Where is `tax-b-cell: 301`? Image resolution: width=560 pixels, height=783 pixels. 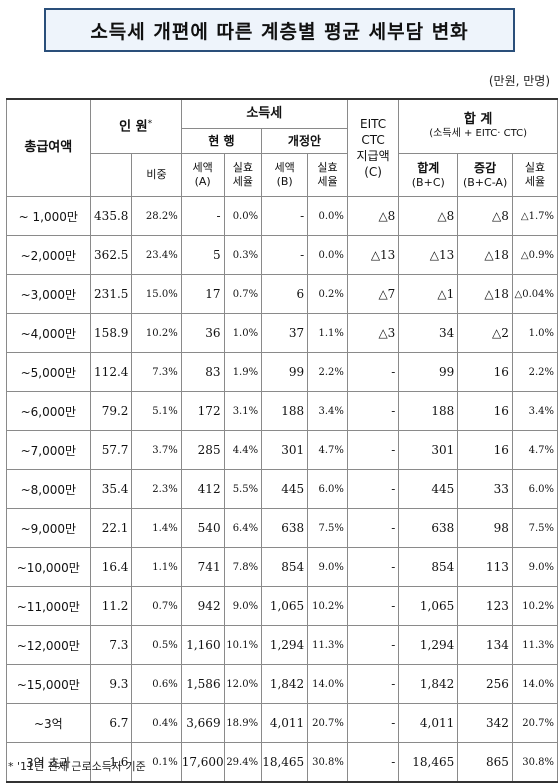
tax-b-cell: 301 is located at coordinates (285, 450).